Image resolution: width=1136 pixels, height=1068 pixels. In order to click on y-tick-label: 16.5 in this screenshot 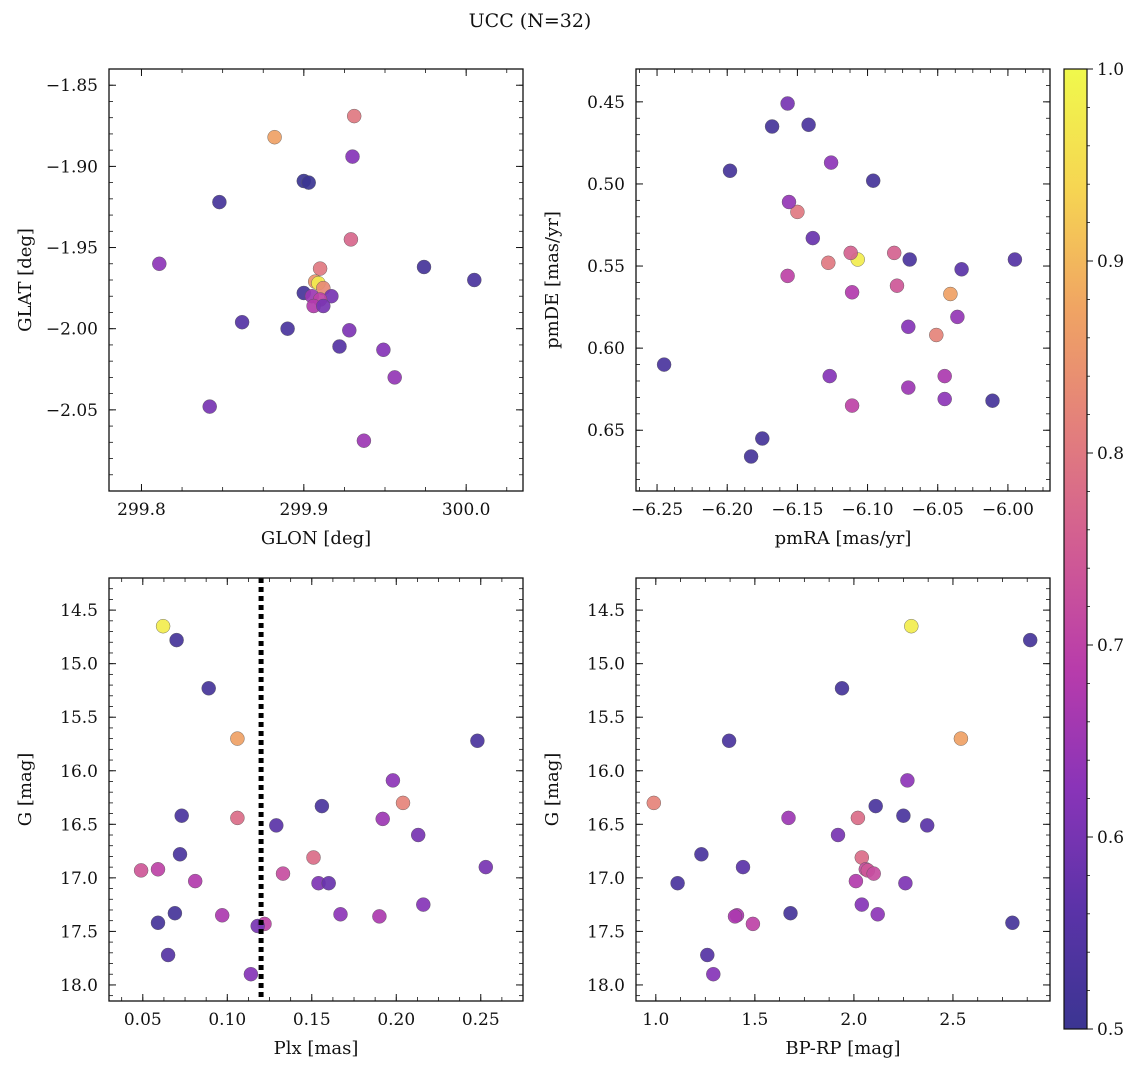, I will do `click(606, 825)`.